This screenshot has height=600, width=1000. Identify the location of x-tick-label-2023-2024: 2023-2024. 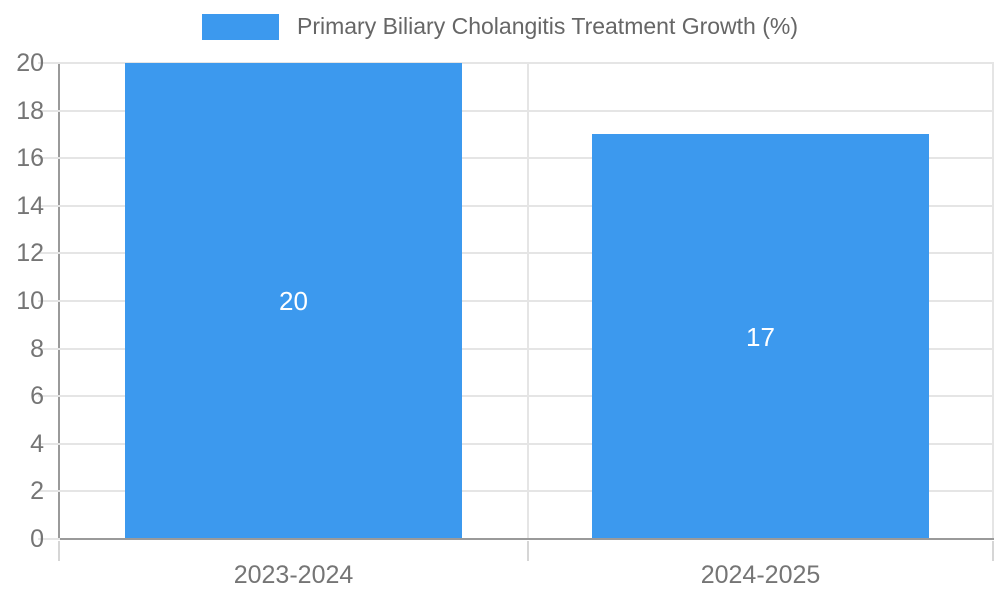
(293, 575).